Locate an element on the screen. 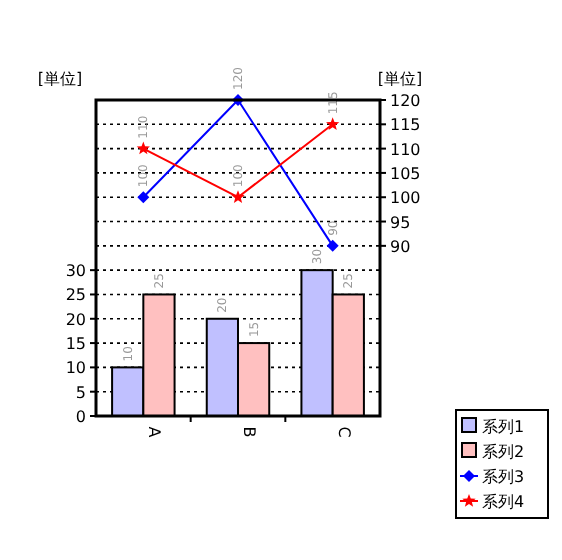 Image resolution: width=562 pixels, height=560 pixels. y-tick-label: 15 is located at coordinates (75, 344).